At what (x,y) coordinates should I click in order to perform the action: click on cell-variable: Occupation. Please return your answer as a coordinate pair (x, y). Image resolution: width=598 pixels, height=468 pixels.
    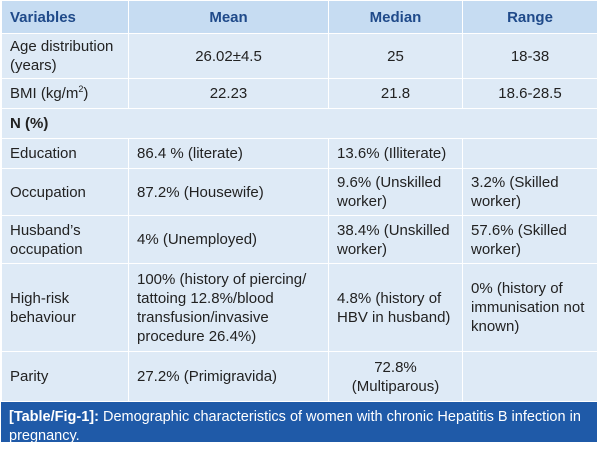
    Looking at the image, I should click on (65, 192).